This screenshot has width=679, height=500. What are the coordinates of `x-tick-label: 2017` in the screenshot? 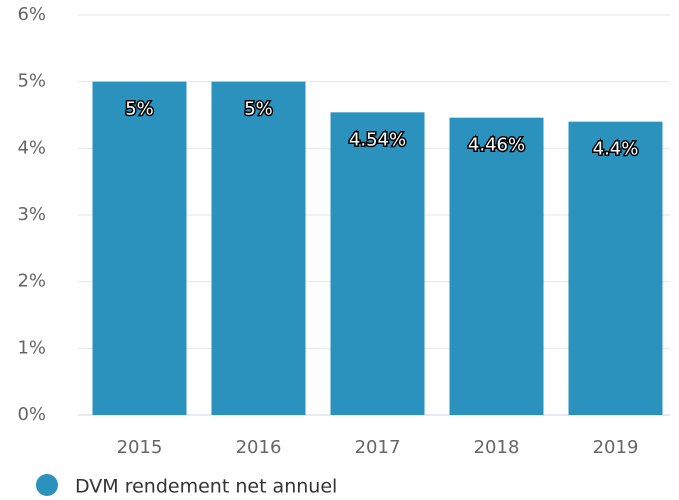 It's located at (378, 447).